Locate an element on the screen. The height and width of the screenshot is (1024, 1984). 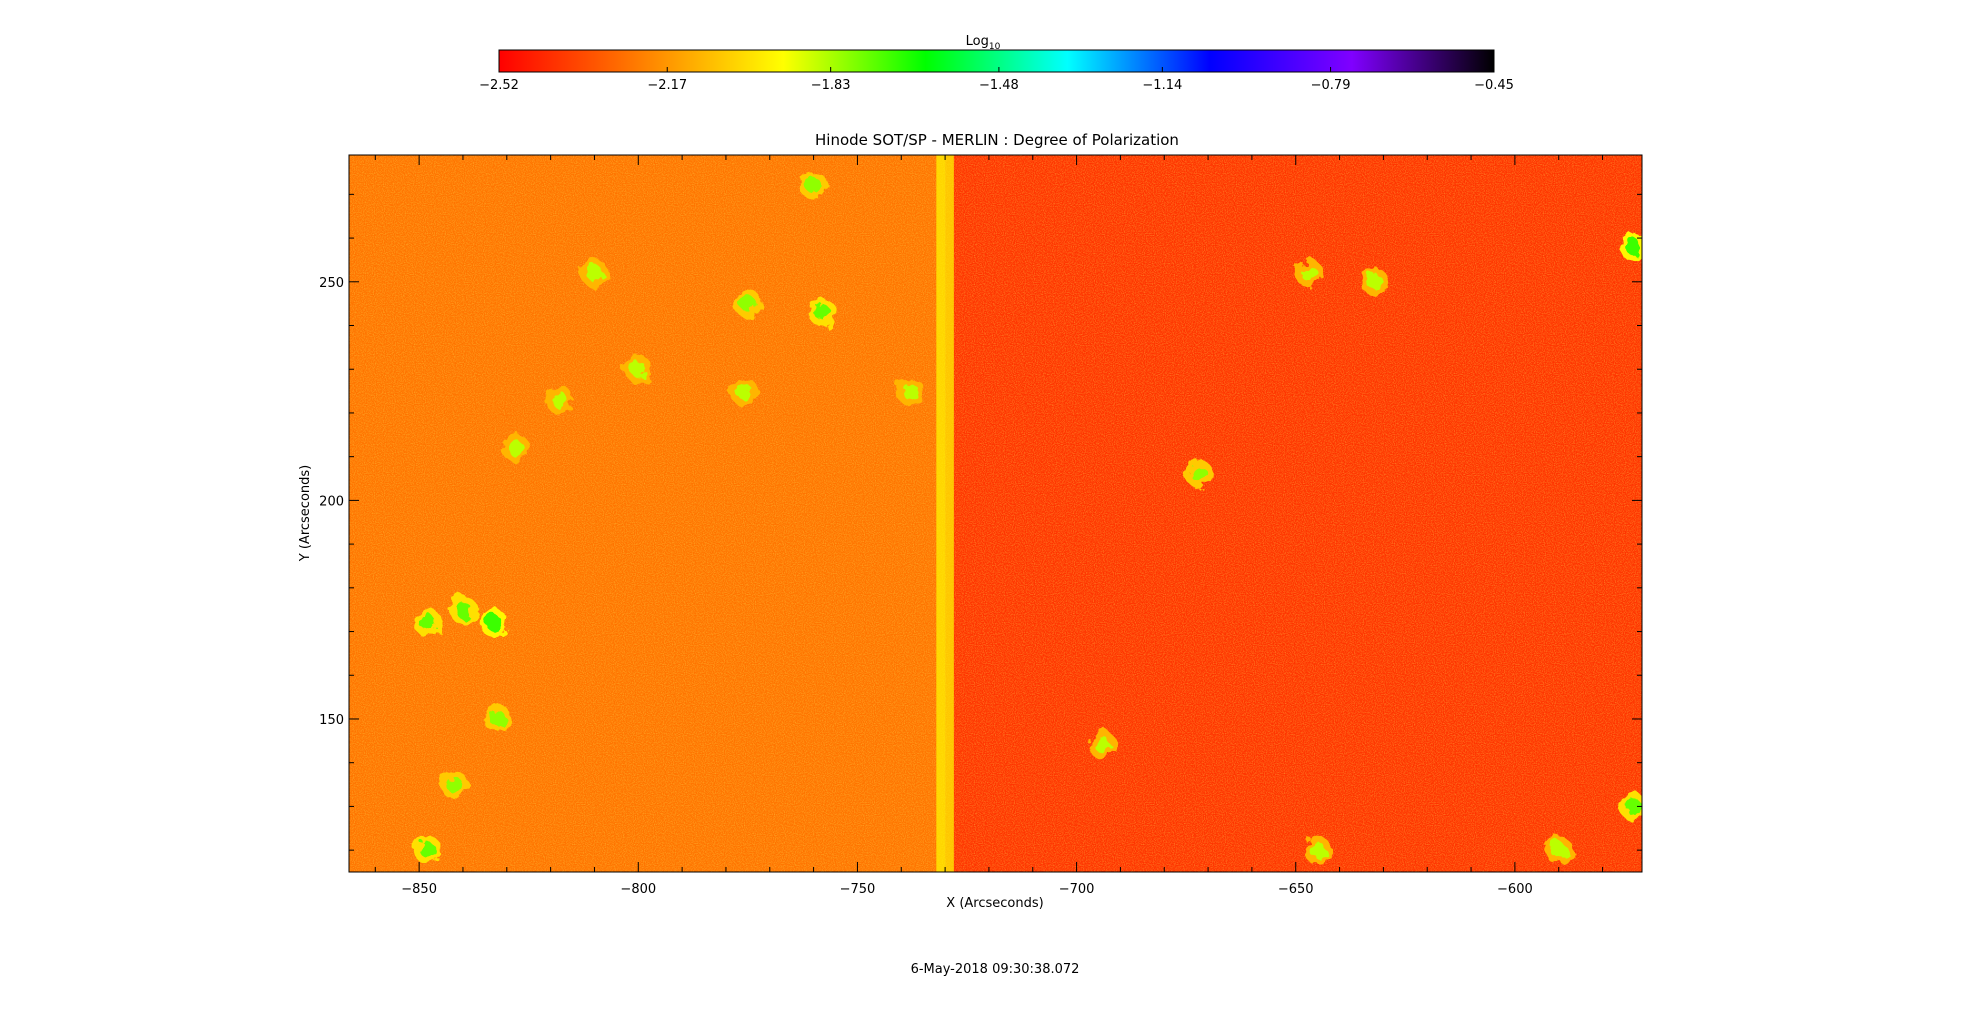
timestamp: 6-May-2018 09:30:38.072 is located at coordinates (995, 969).